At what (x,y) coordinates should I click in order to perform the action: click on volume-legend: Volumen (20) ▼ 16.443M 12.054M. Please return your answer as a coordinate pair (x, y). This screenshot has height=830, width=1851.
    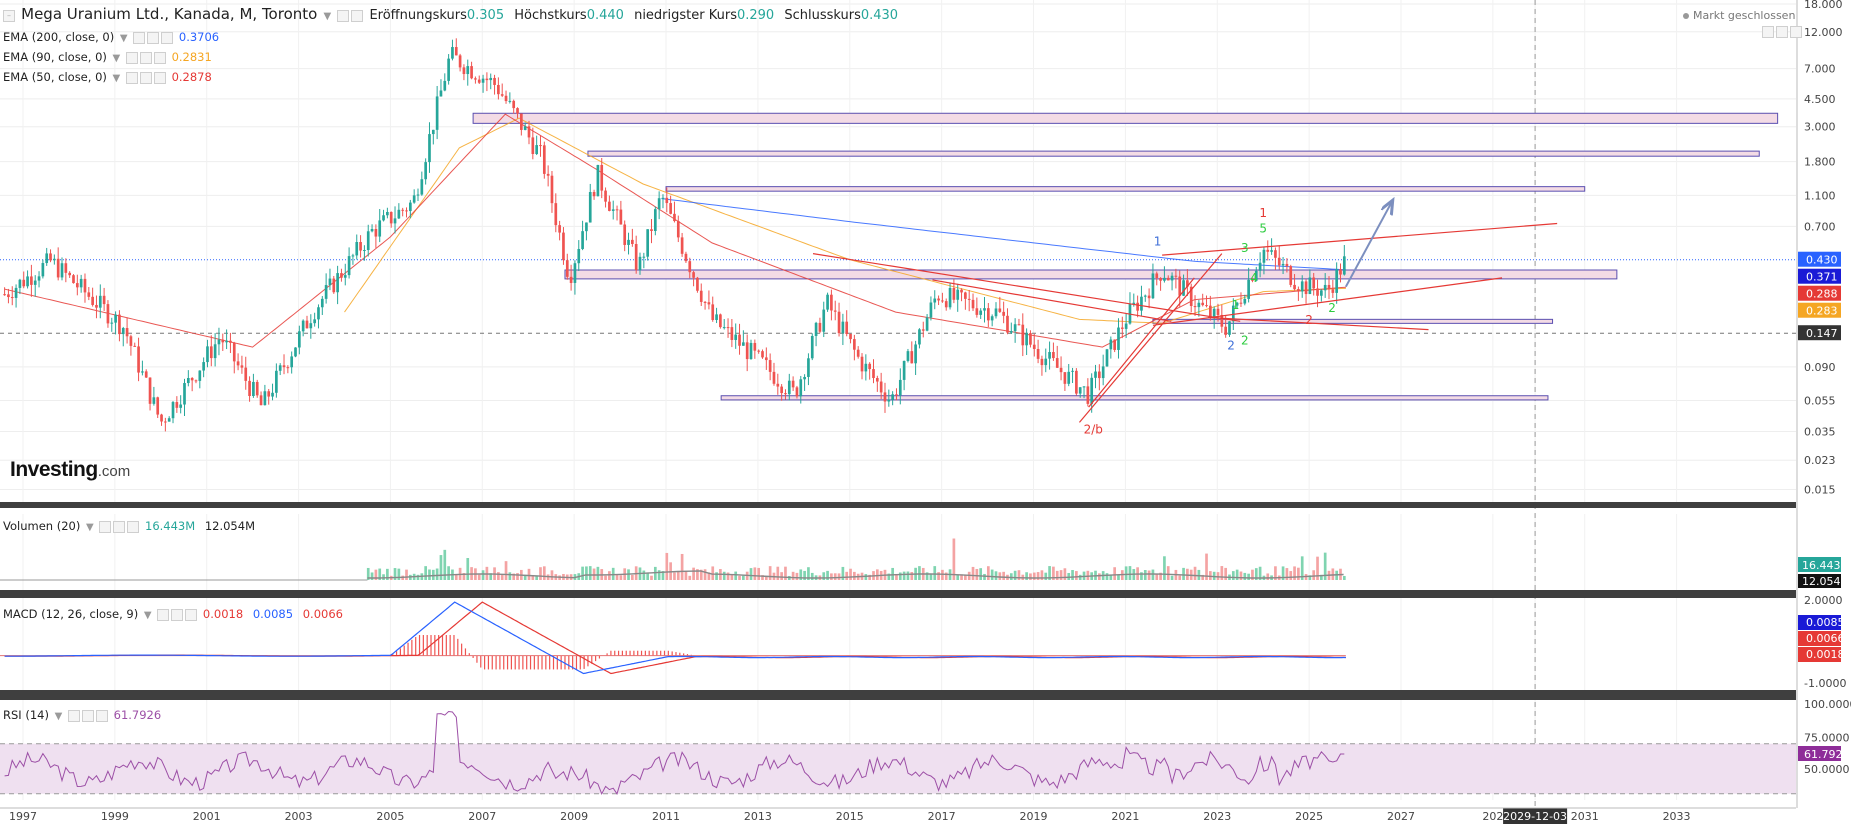
    Looking at the image, I should click on (129, 527).